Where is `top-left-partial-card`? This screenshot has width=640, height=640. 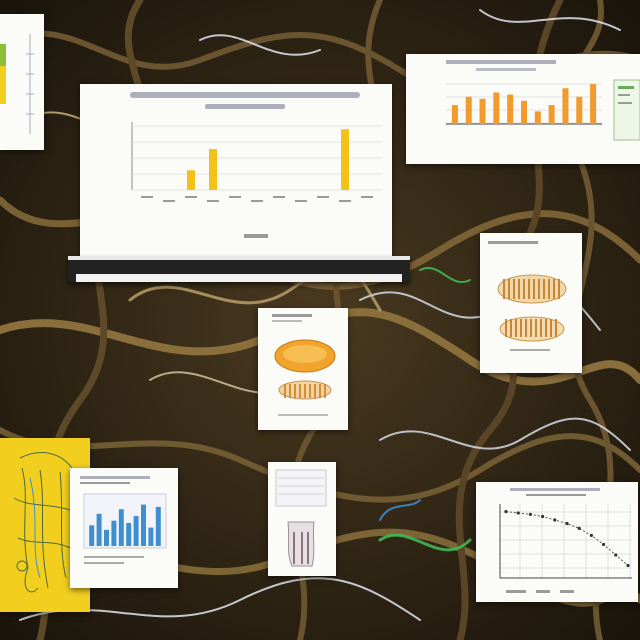
top-left-partial-card is located at coordinates (22, 82).